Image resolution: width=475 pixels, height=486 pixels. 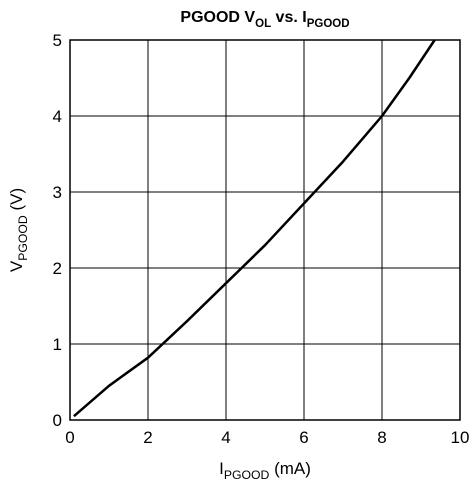 What do you see at coordinates (57, 40) in the screenshot?
I see `y-tick-label: 5` at bounding box center [57, 40].